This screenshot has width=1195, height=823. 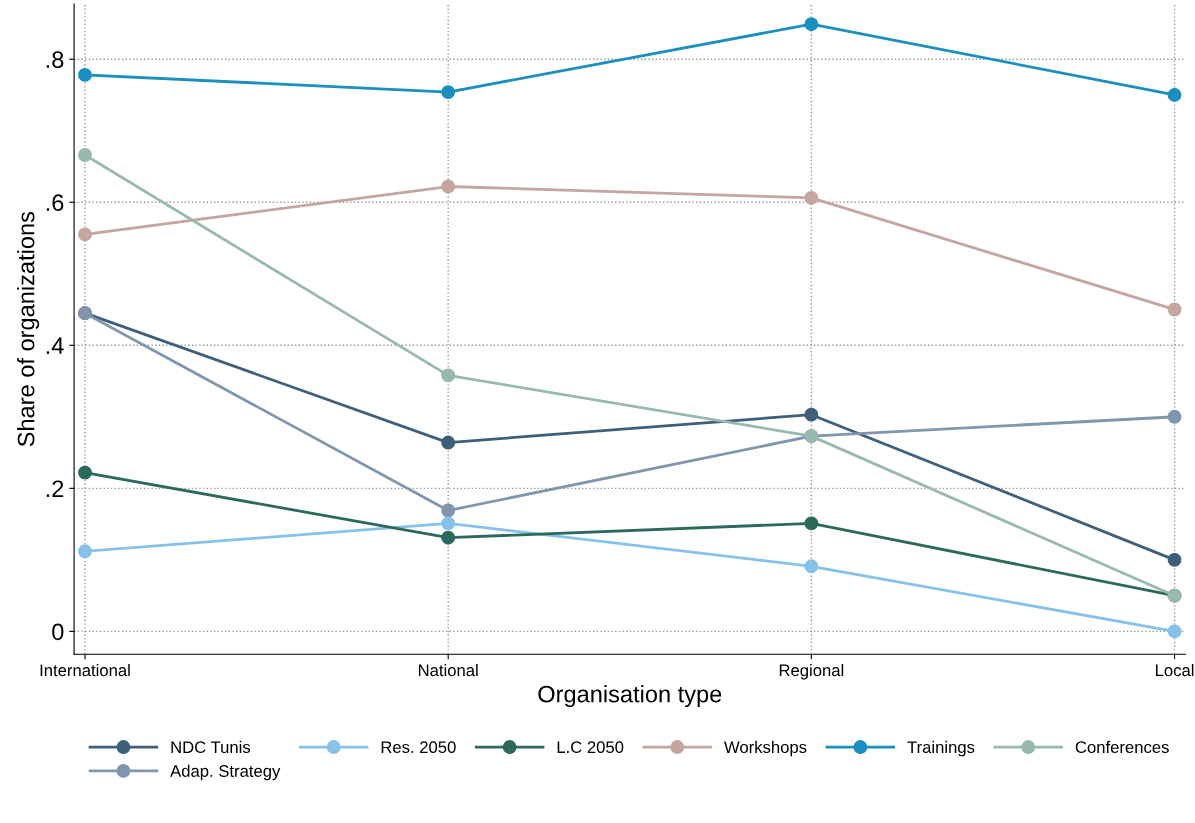 What do you see at coordinates (58, 632) in the screenshot?
I see `y-tick-label: 0` at bounding box center [58, 632].